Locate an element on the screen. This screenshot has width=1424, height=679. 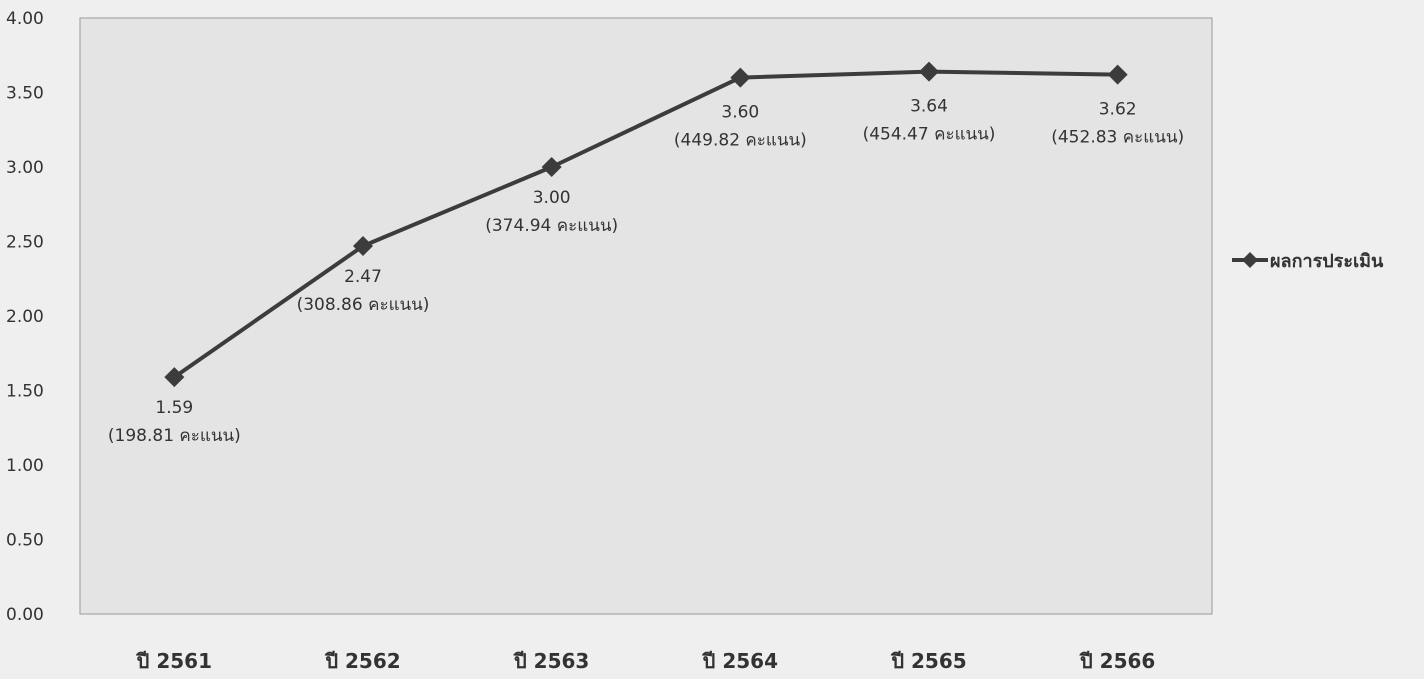
y-tick-label: 3.00 is located at coordinates (25, 168).